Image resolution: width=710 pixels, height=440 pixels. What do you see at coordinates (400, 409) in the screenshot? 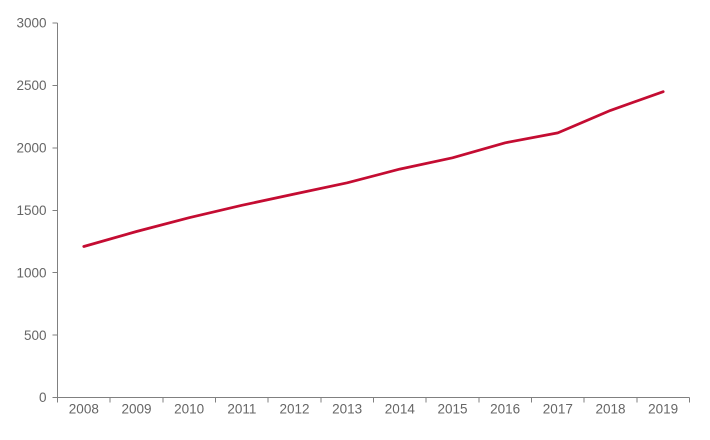
I see `x-tick-label: 2014` at bounding box center [400, 409].